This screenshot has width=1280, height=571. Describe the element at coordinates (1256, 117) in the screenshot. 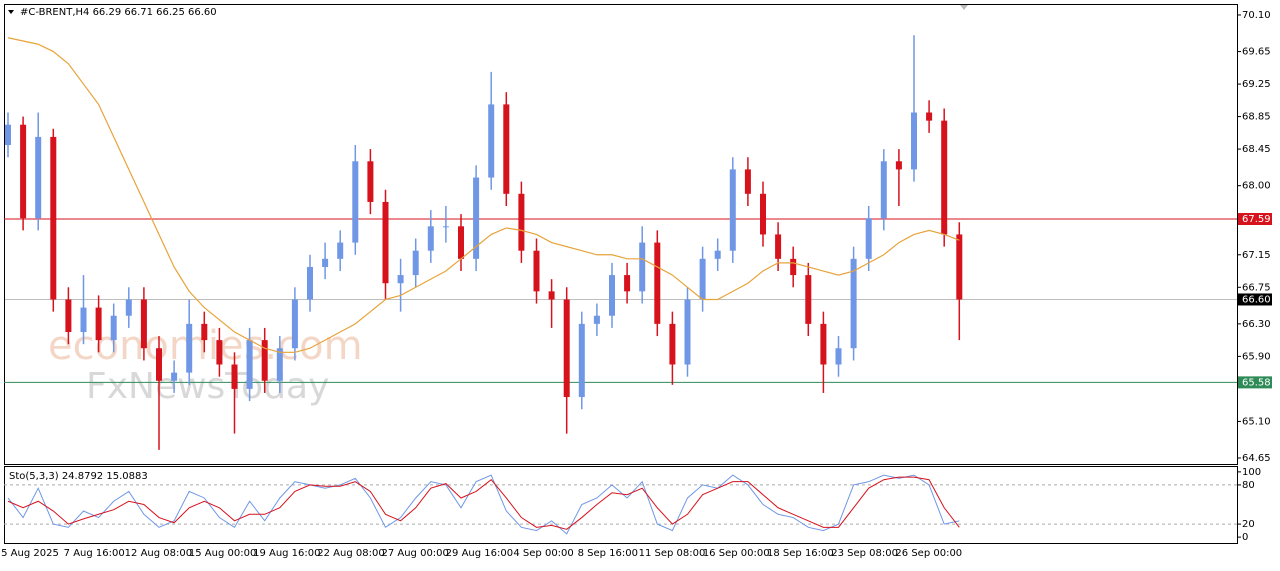

I see `y-tick-label: 68.85` at that location.